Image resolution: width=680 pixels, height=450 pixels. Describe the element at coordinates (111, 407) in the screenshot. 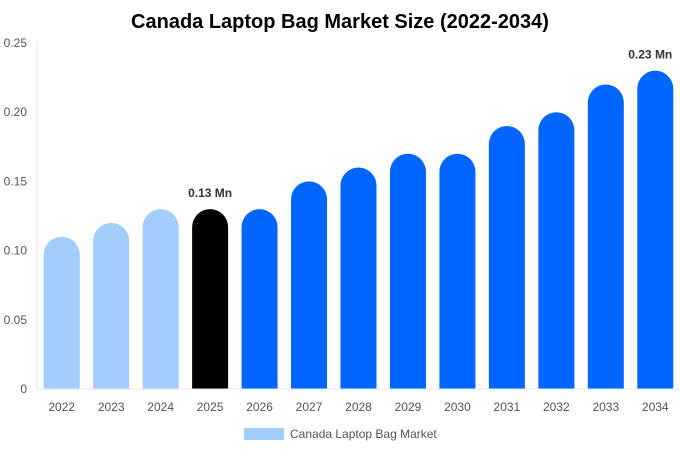

I see `x-tick-label: 2023` at that location.